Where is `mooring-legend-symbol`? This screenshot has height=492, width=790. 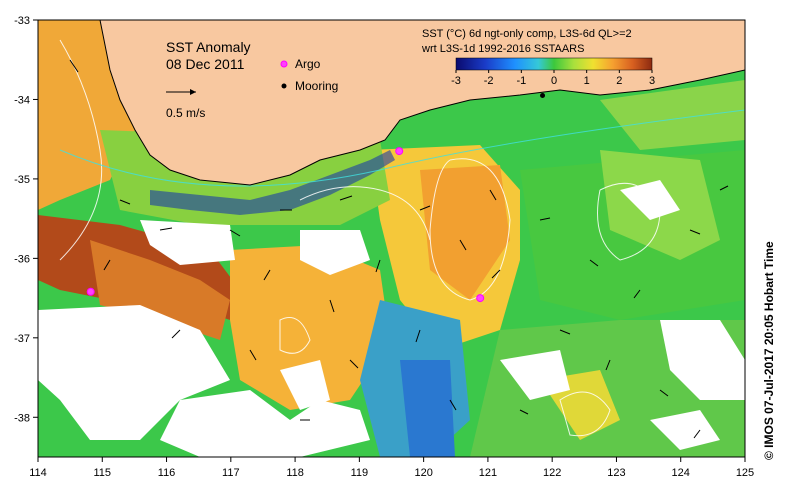 mooring-legend-symbol is located at coordinates (284, 86).